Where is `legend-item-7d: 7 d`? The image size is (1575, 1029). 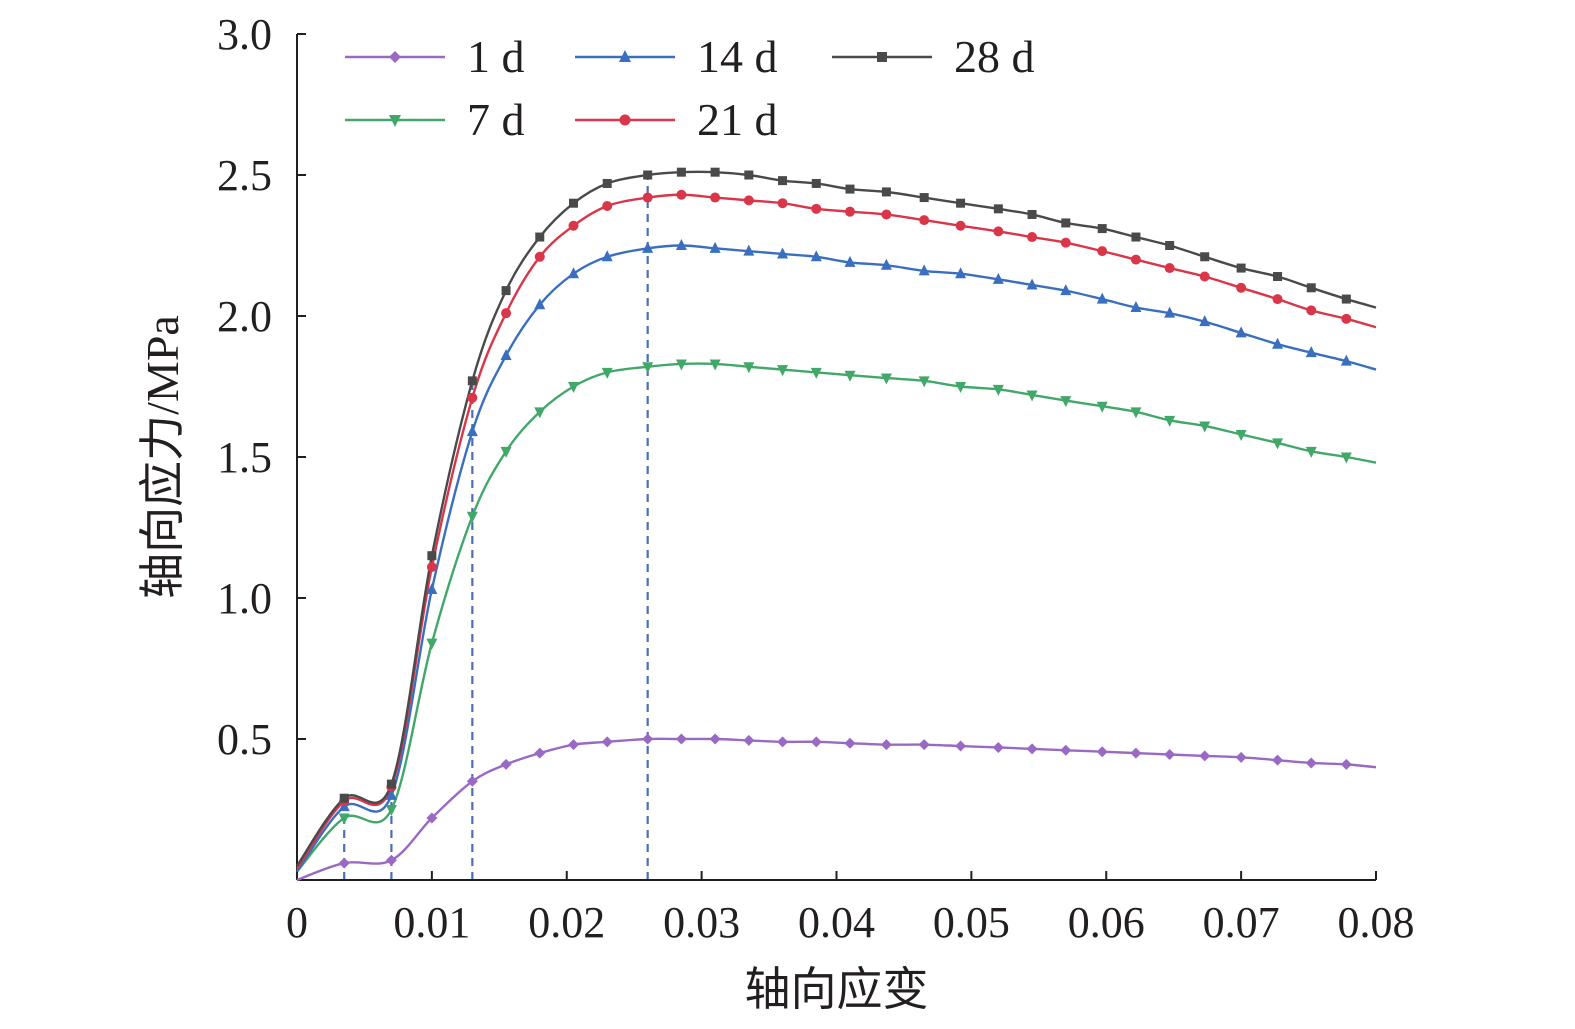
legend-item-7d: 7 d is located at coordinates (435, 119).